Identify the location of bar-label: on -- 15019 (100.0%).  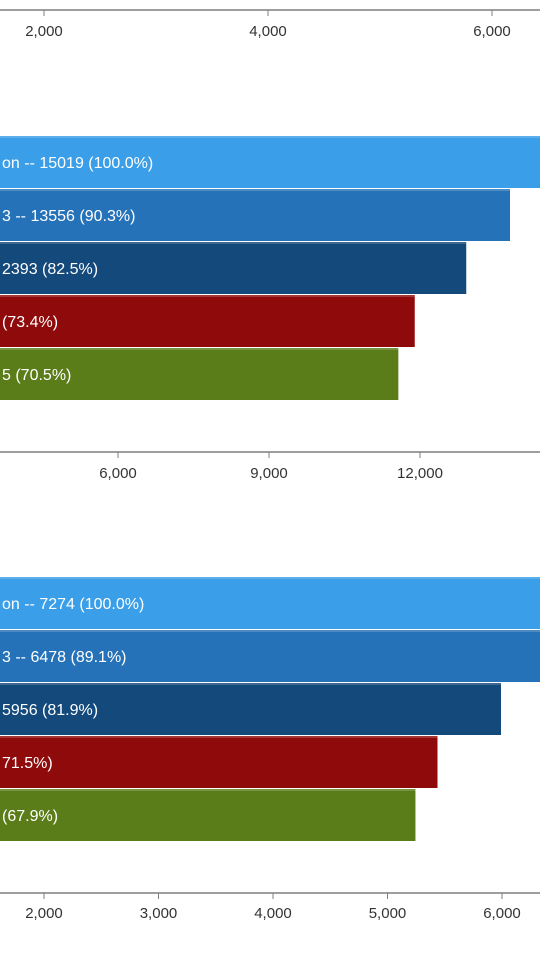
(77, 163).